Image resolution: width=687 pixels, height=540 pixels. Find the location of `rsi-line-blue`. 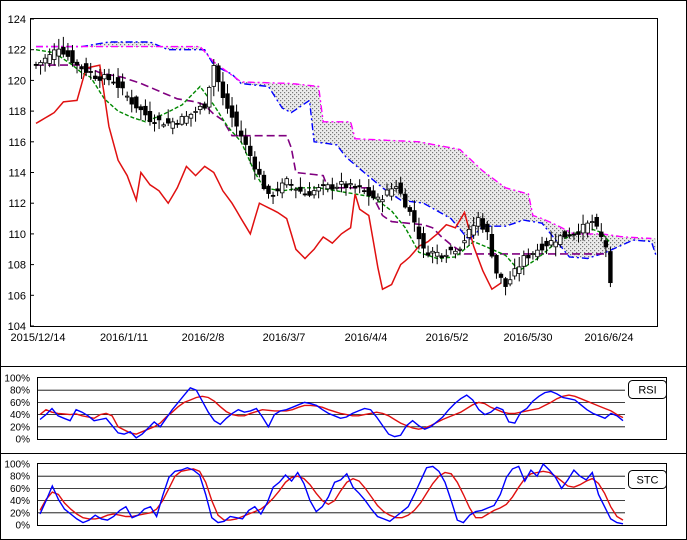

rsi-line-blue is located at coordinates (331, 412).